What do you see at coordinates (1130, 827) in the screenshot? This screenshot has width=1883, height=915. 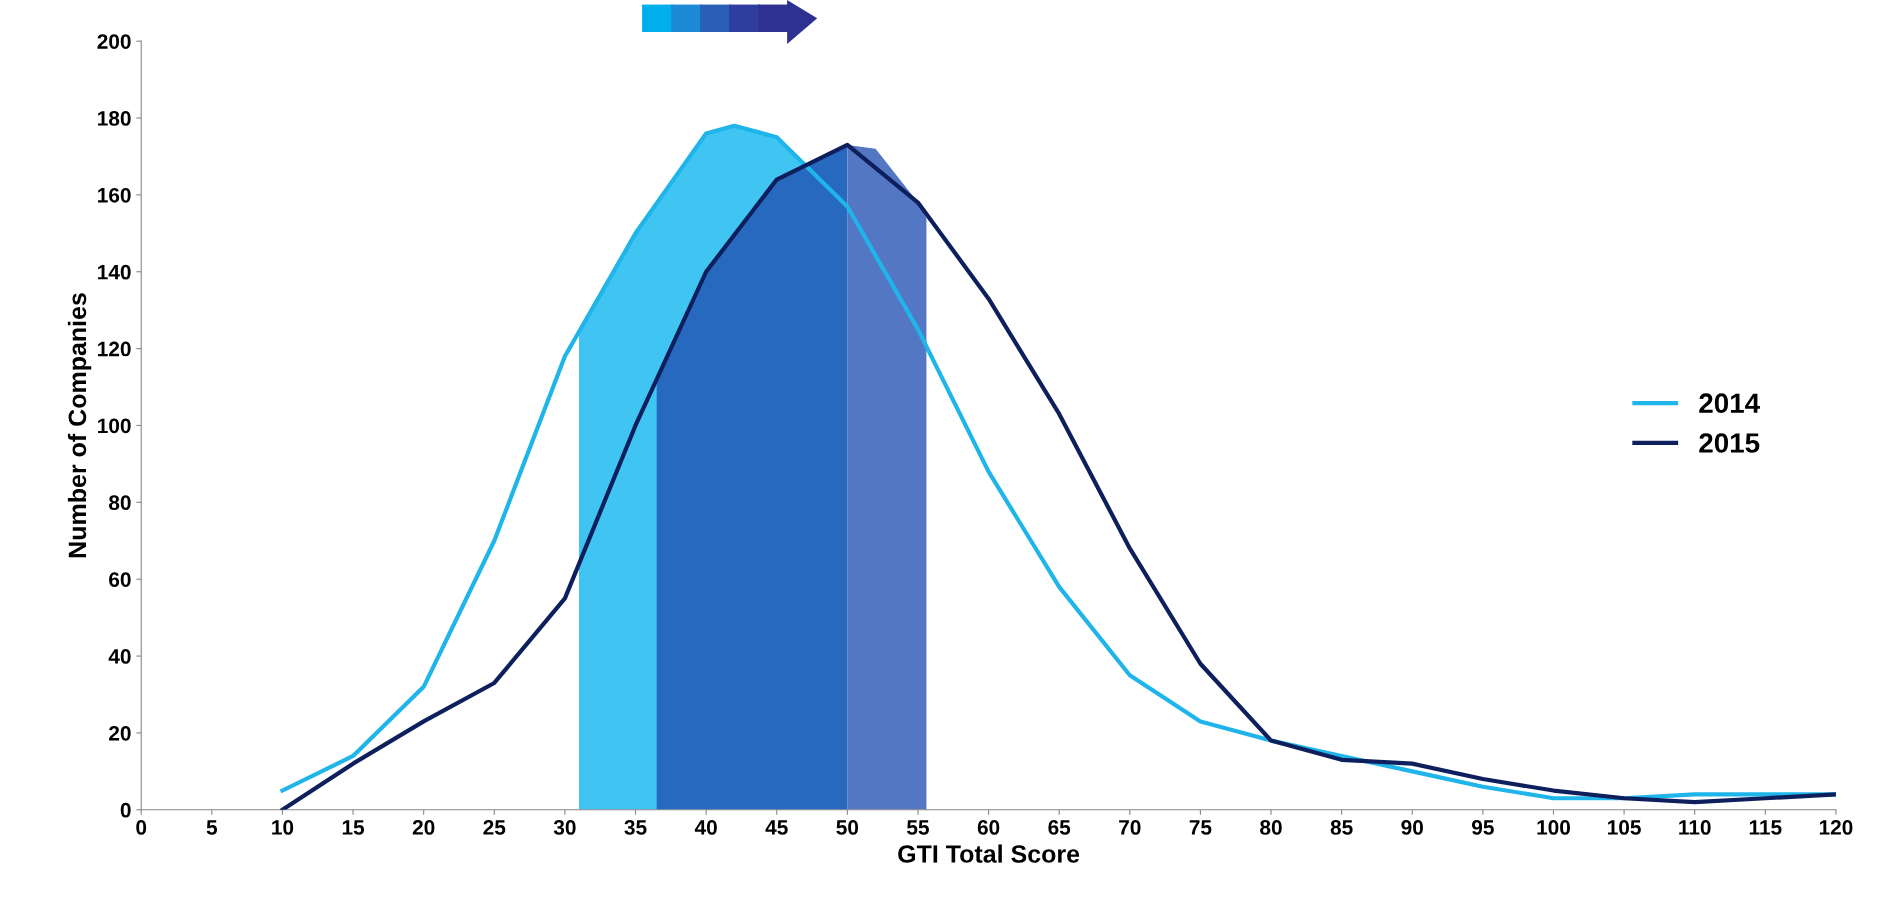 I see `x-tick-label: 70` at bounding box center [1130, 827].